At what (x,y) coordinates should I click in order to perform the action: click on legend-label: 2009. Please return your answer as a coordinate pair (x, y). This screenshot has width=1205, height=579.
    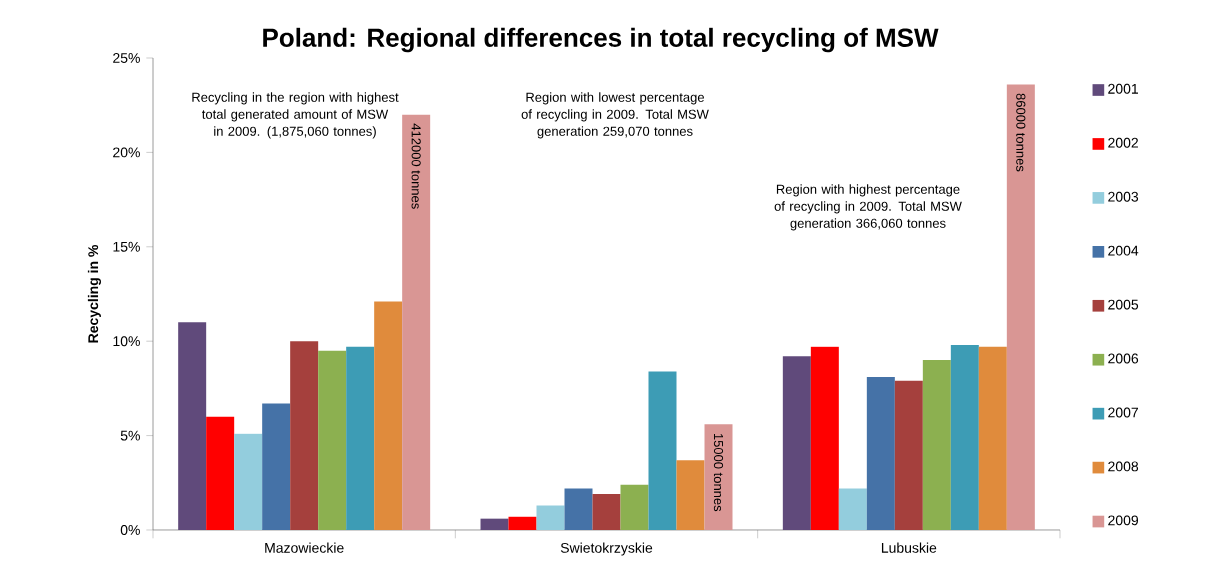
    Looking at the image, I should click on (1123, 520).